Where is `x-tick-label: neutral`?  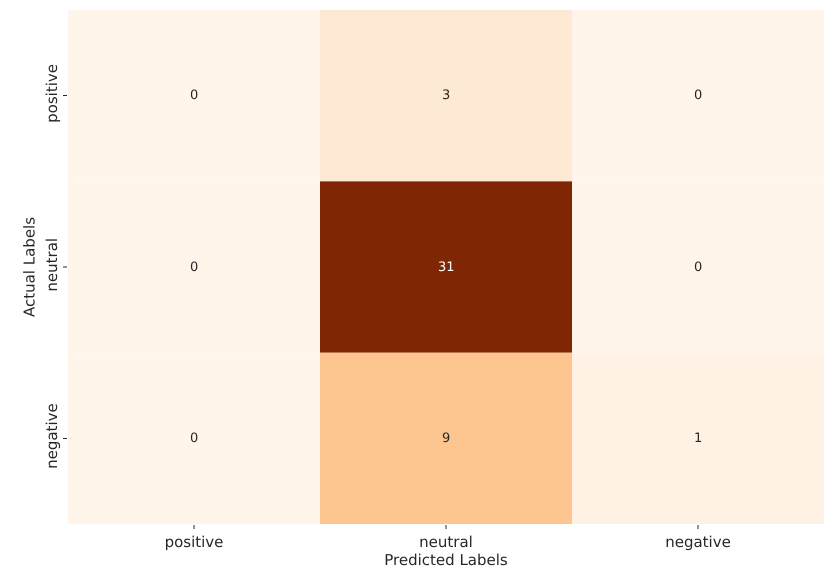
x-tick-label: neutral is located at coordinates (446, 542).